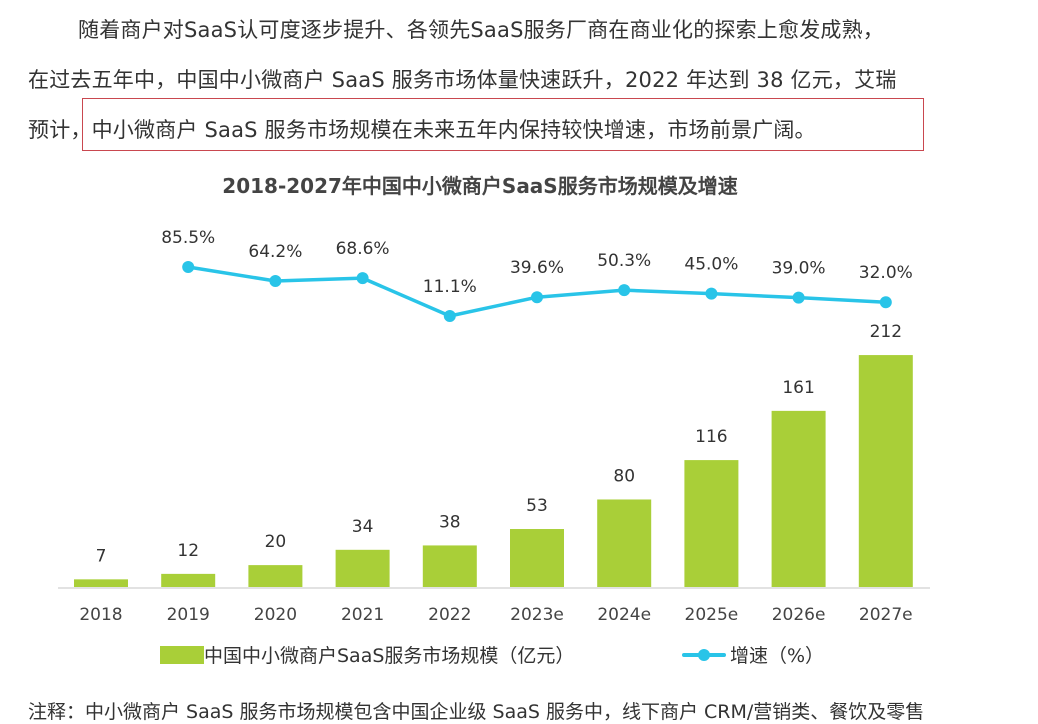  What do you see at coordinates (712, 615) in the screenshot?
I see `x-tick-label: 2025e` at bounding box center [712, 615].